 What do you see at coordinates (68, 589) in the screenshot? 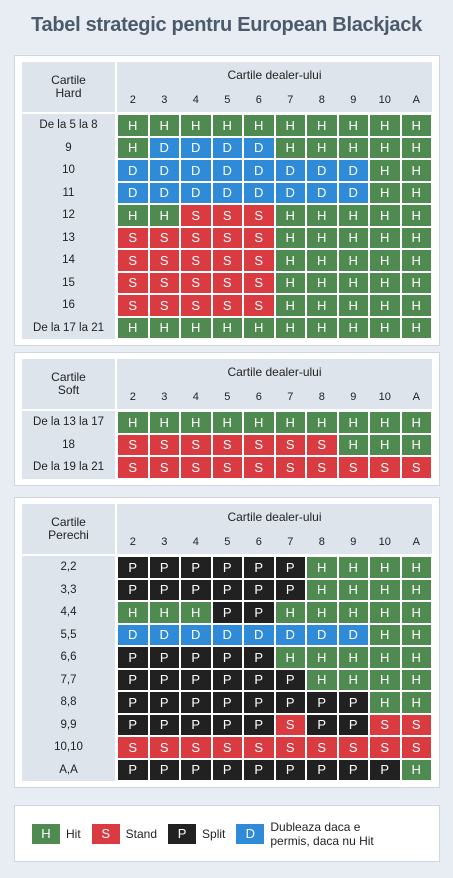
I see `row-label: 3,3` at bounding box center [68, 589].